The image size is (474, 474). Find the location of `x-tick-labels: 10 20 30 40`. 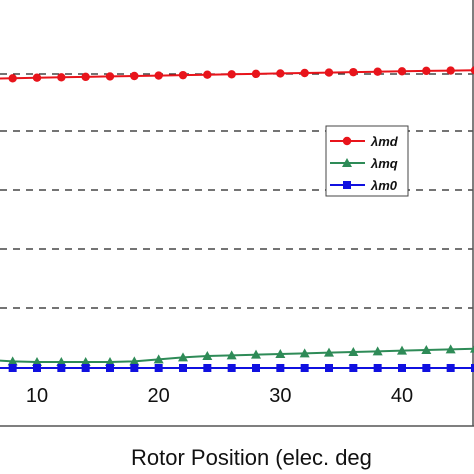

x-tick-labels: 10 20 30 40 is located at coordinates (219, 396).